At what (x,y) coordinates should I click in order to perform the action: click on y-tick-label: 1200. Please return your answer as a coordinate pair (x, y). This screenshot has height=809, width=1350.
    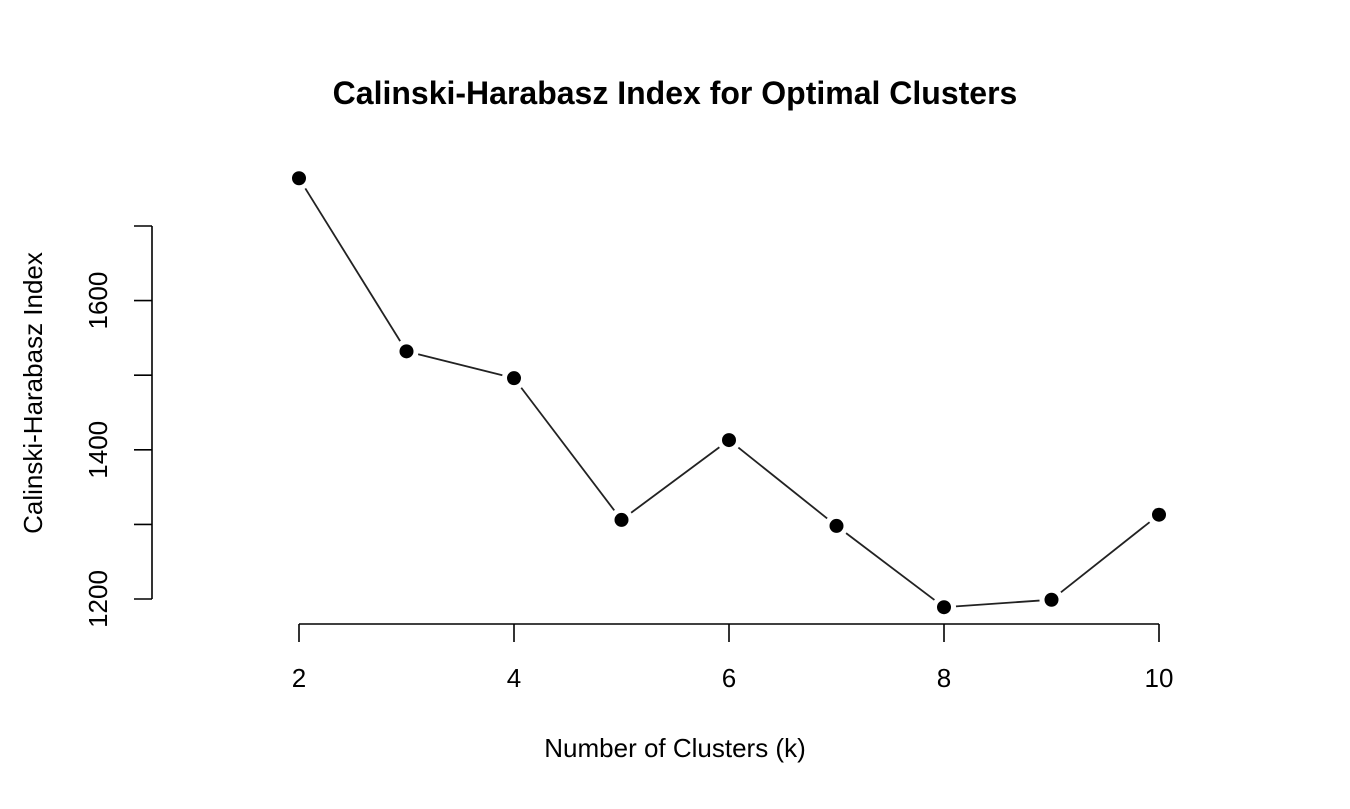
    Looking at the image, I should click on (98, 599).